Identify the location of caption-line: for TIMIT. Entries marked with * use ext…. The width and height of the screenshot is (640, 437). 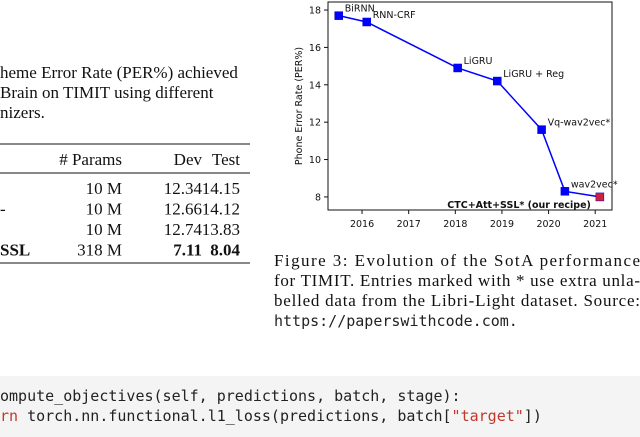
(457, 280).